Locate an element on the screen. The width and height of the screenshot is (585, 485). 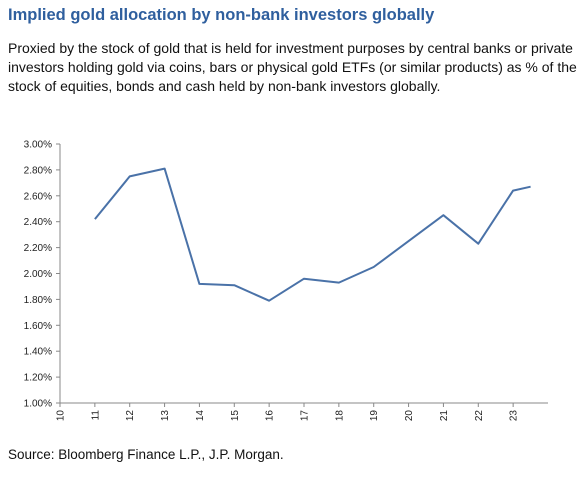
x-tick-label: 16 is located at coordinates (270, 416).